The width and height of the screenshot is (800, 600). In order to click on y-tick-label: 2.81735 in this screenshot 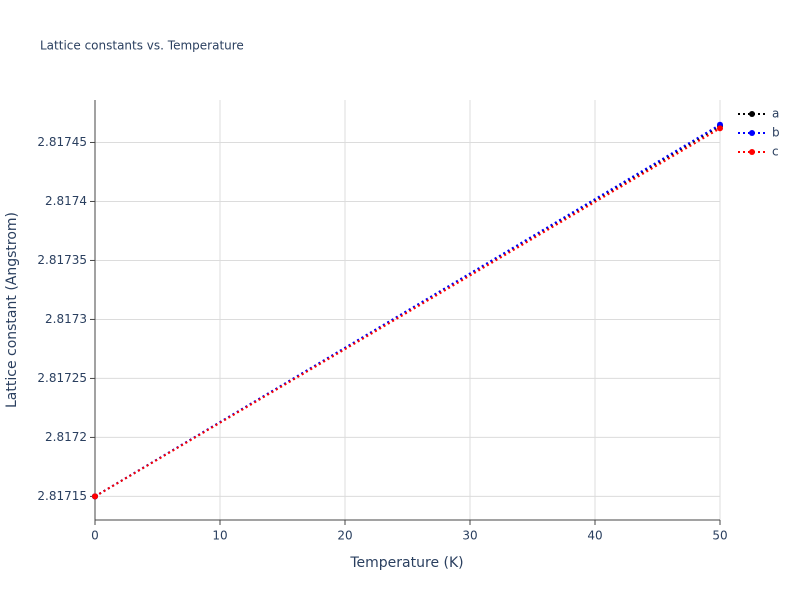, I will do `click(62, 260)`.